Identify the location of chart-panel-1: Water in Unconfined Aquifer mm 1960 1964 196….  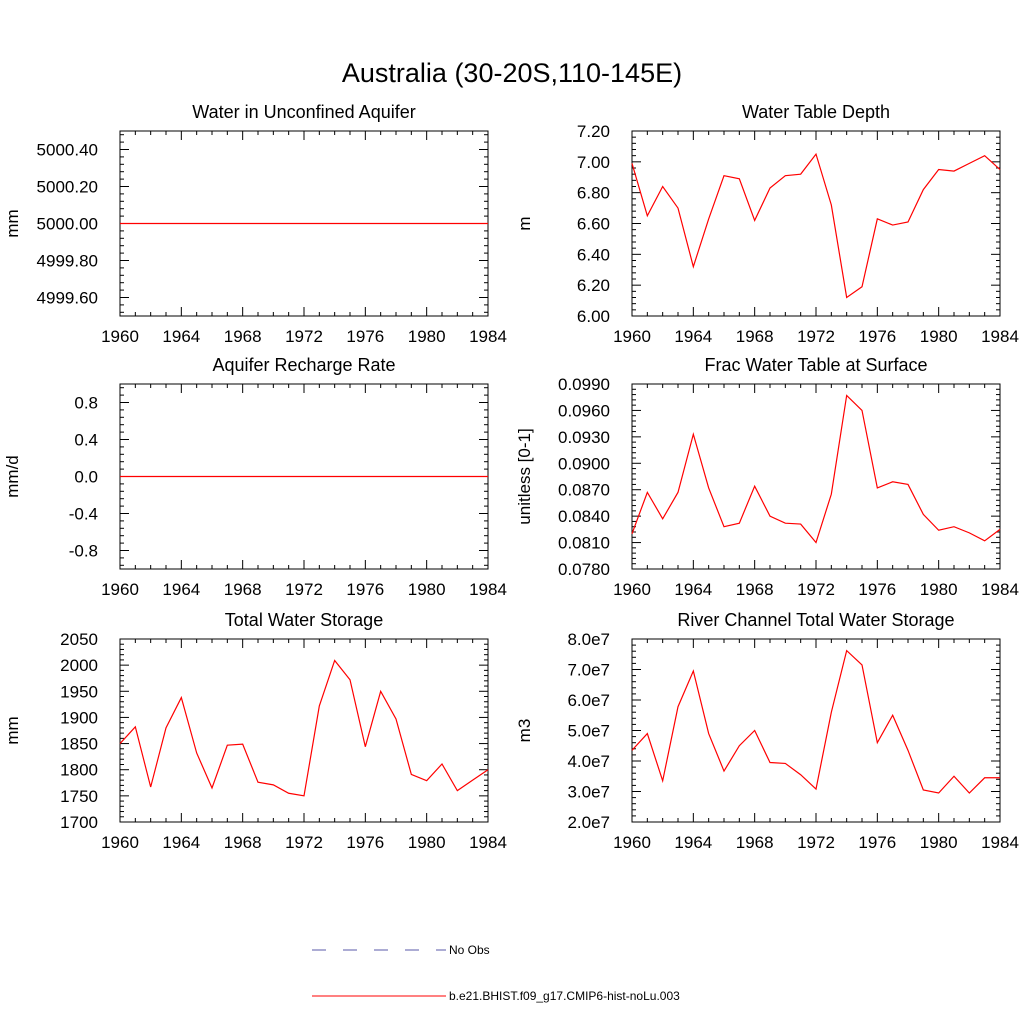
(255, 224).